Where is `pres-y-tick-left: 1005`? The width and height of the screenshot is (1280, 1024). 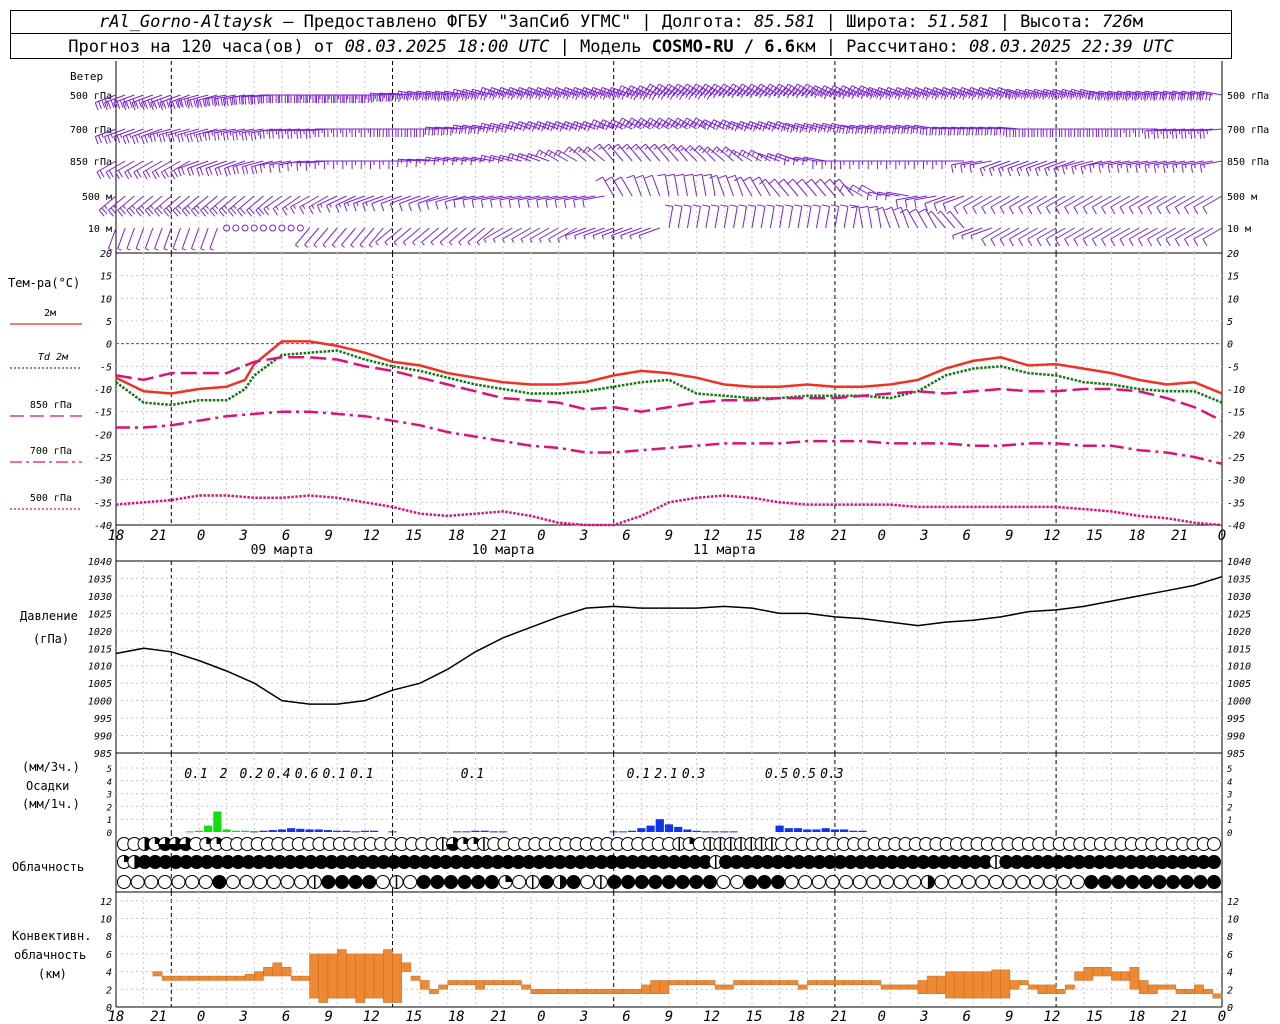
pres-y-tick-left: 1005 is located at coordinates (100, 684).